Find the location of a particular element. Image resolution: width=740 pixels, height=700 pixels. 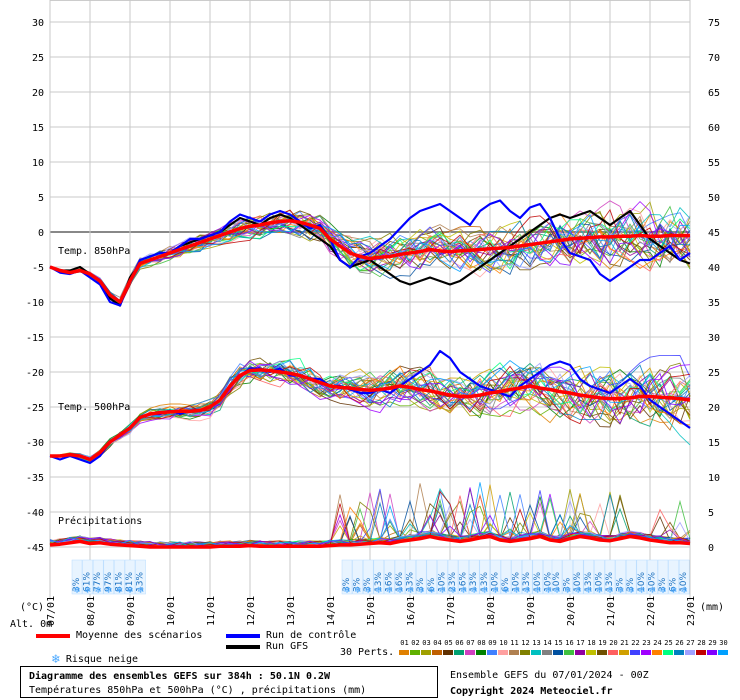

pert-key-item: 30 is located at coordinates (723, 647).